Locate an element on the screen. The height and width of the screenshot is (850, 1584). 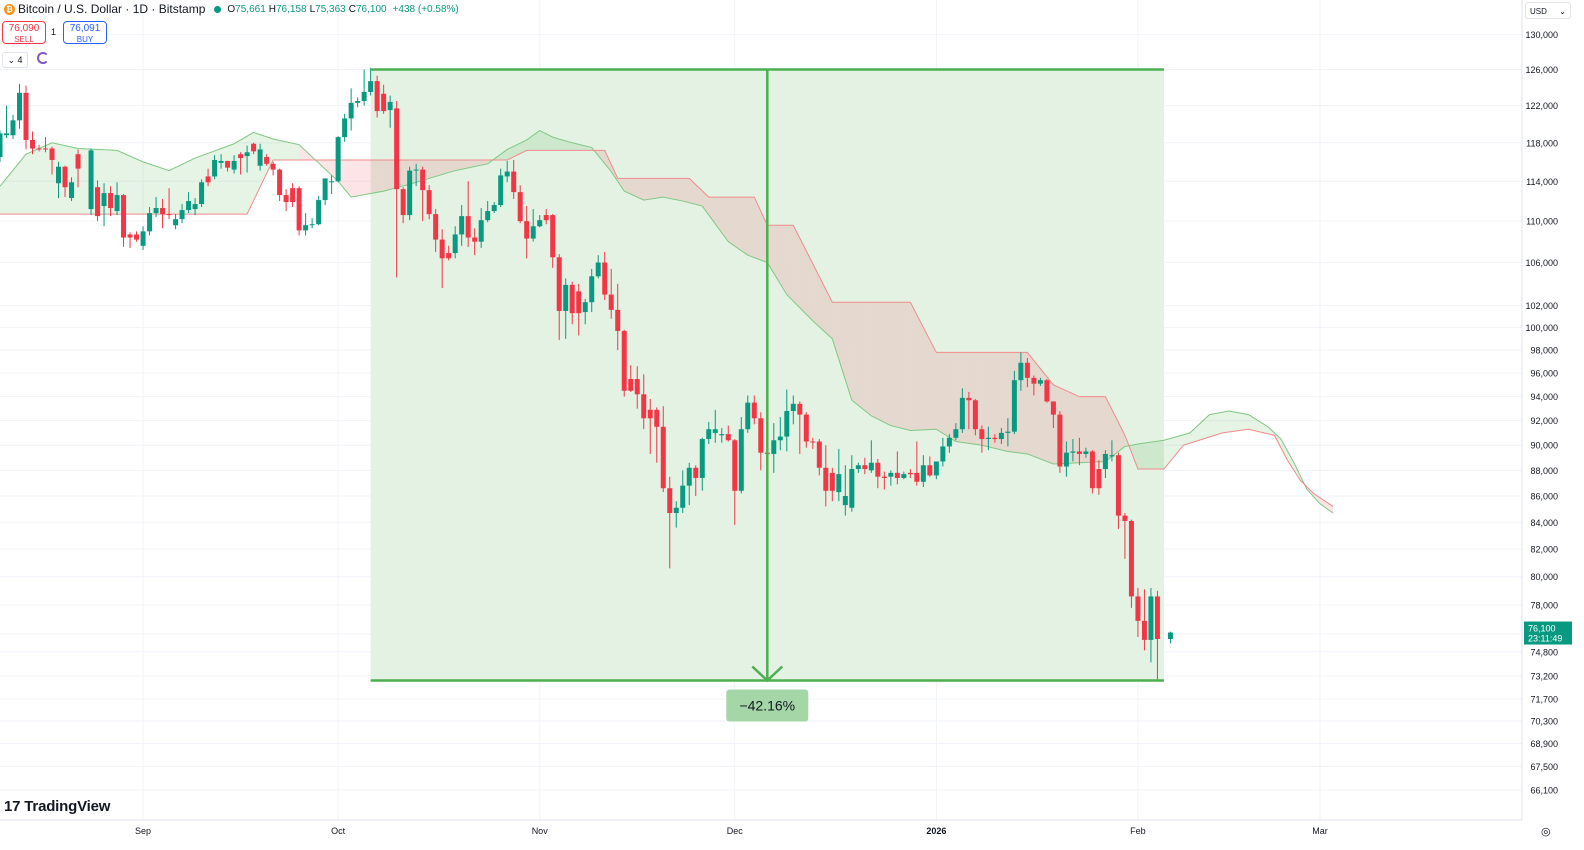
reload-icon is located at coordinates (43, 58).